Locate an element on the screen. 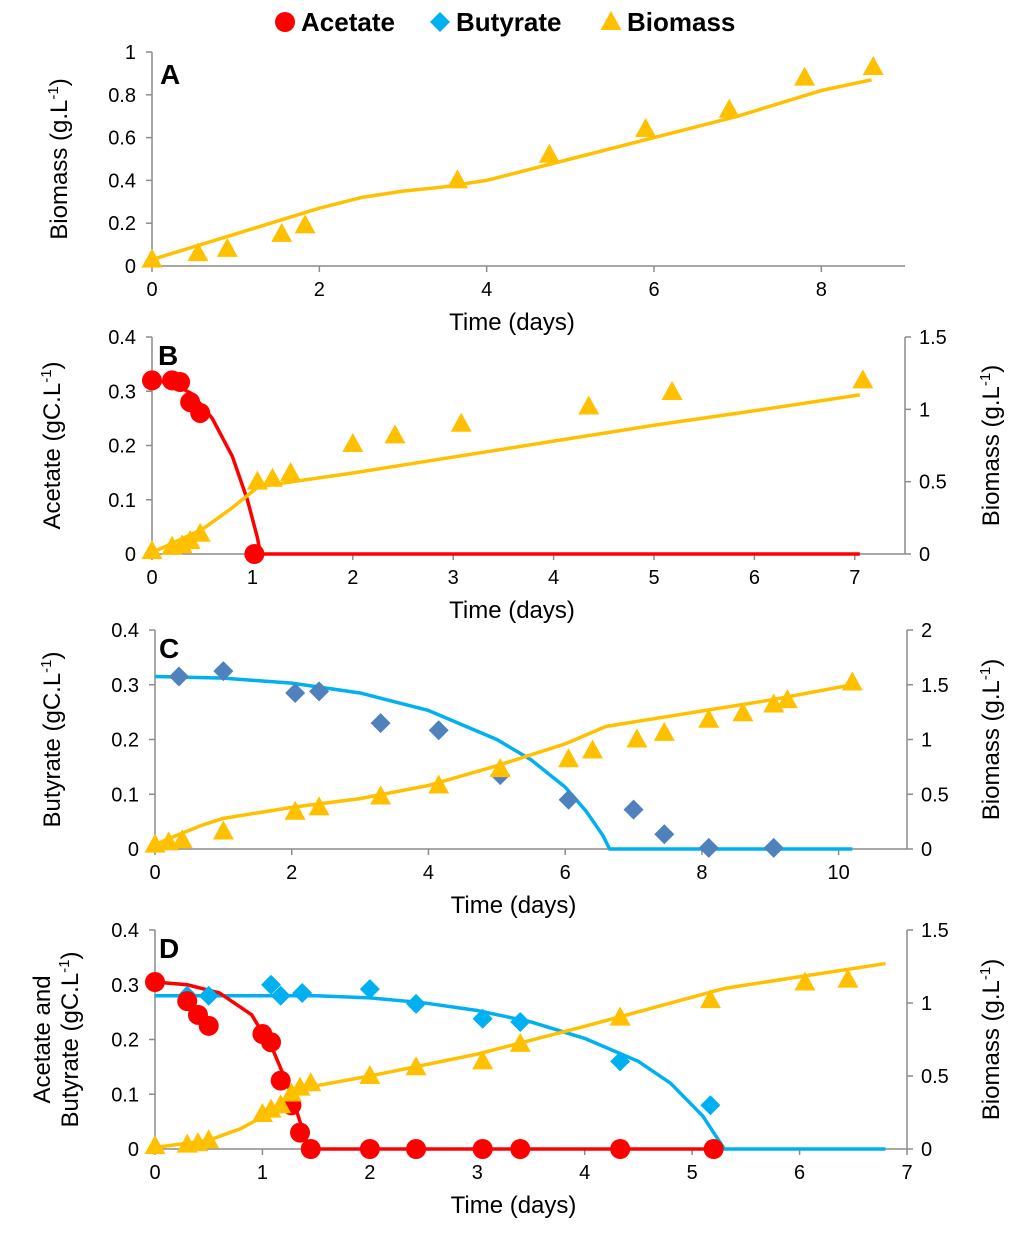  y-left-label-text: Acetate (gC.L is located at coordinates (52, 456).